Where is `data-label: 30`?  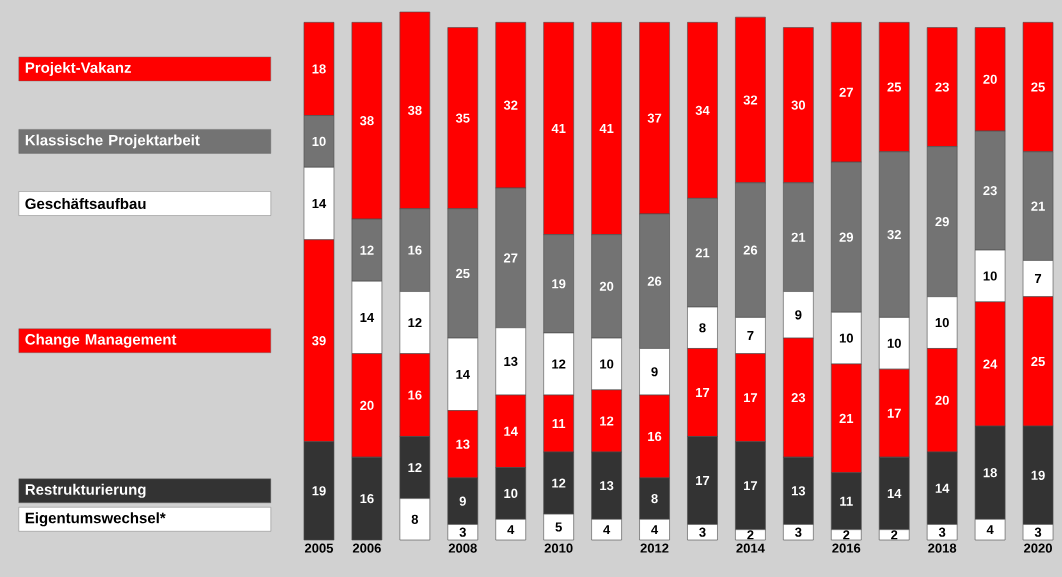 data-label: 30 is located at coordinates (798, 105).